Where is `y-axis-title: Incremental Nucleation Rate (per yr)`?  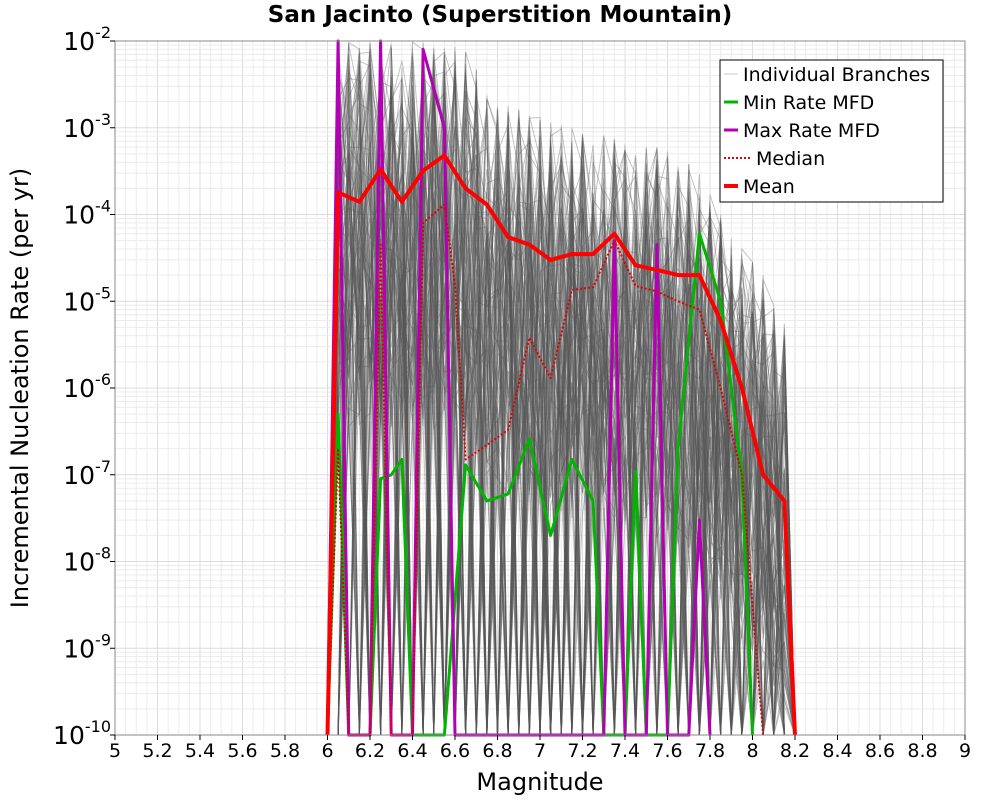 y-axis-title: Incremental Nucleation Rate (per yr) is located at coordinates (20, 388).